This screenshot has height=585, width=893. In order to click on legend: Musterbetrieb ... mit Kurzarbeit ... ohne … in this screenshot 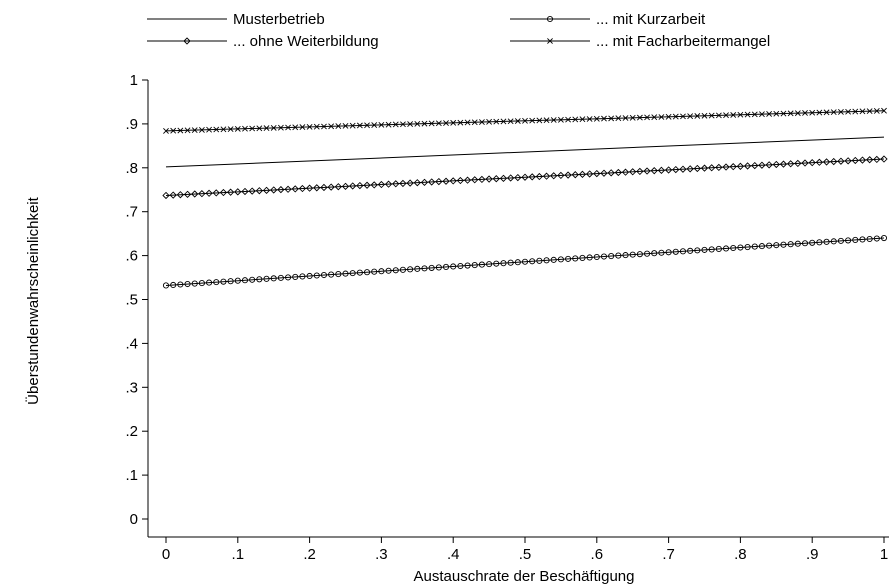, I will do `click(458, 30)`.